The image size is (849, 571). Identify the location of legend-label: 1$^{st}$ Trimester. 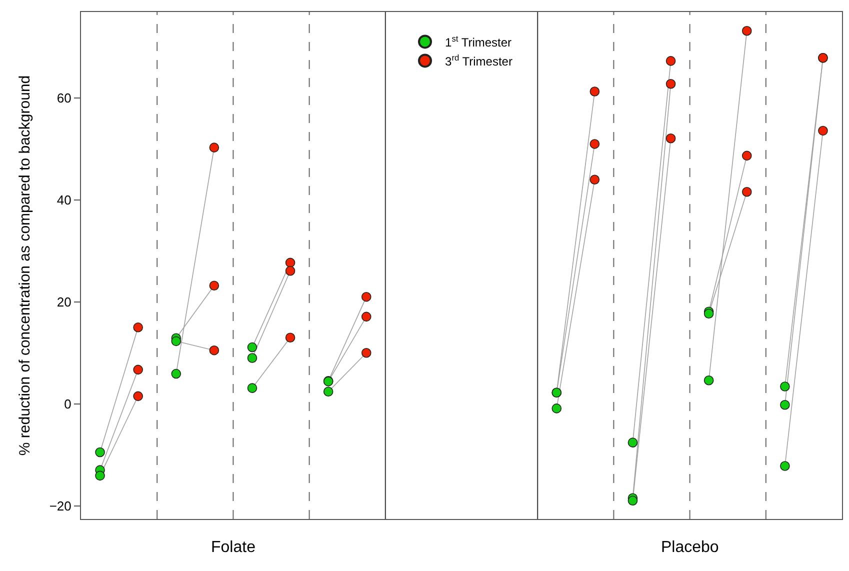
(478, 41).